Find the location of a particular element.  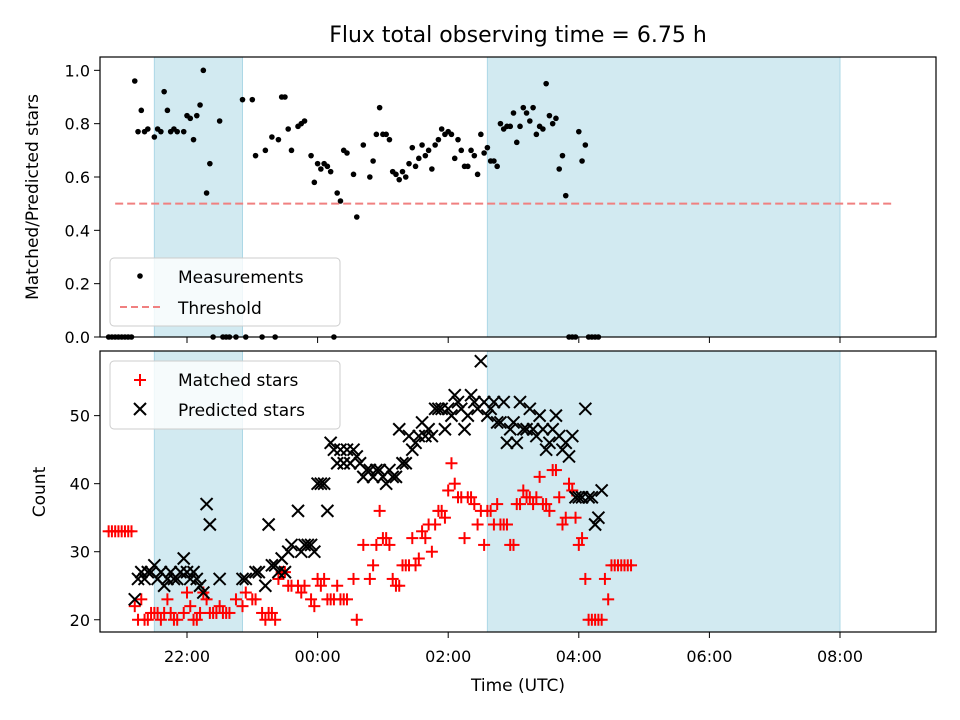

shaded-interval is located at coordinates (663, 491).